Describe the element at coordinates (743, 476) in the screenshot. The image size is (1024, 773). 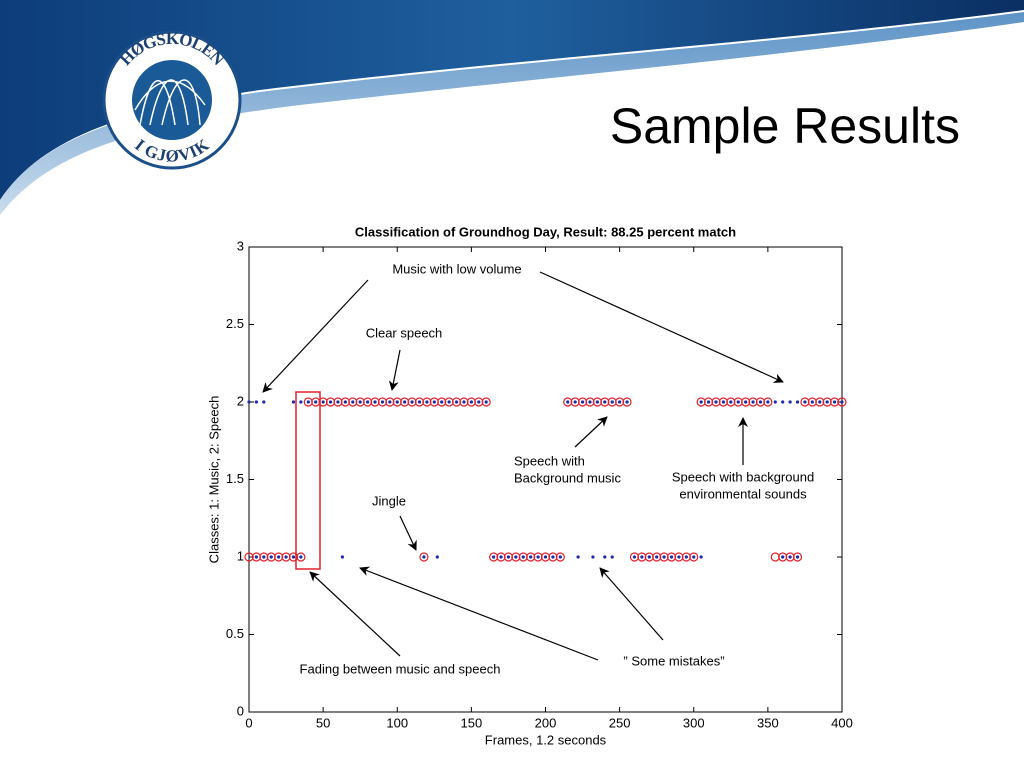
I see `annotation: Speech with background` at that location.